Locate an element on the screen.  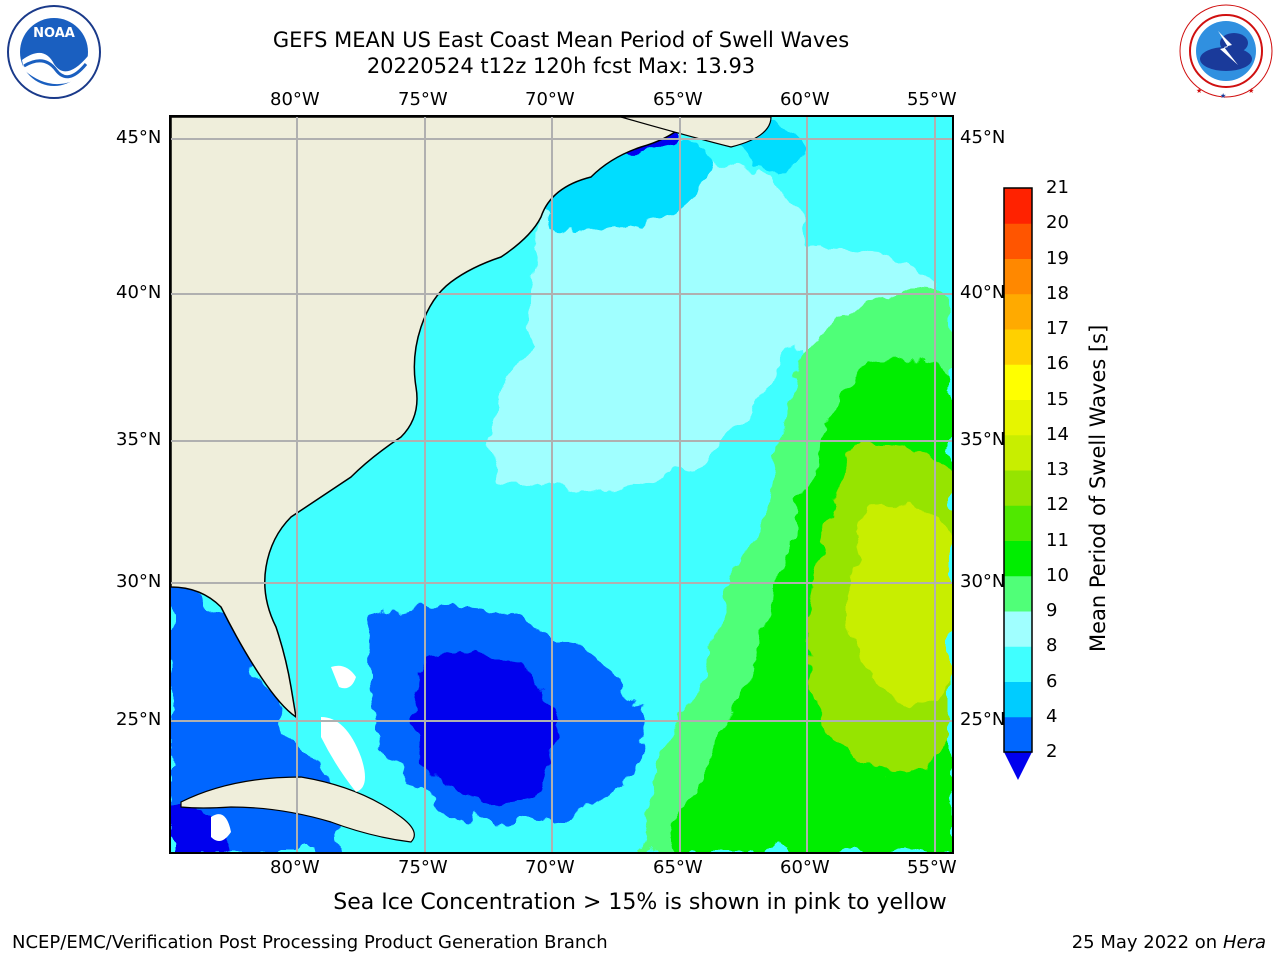
bottom-lon-label-75w: 75°W is located at coordinates (423, 867).